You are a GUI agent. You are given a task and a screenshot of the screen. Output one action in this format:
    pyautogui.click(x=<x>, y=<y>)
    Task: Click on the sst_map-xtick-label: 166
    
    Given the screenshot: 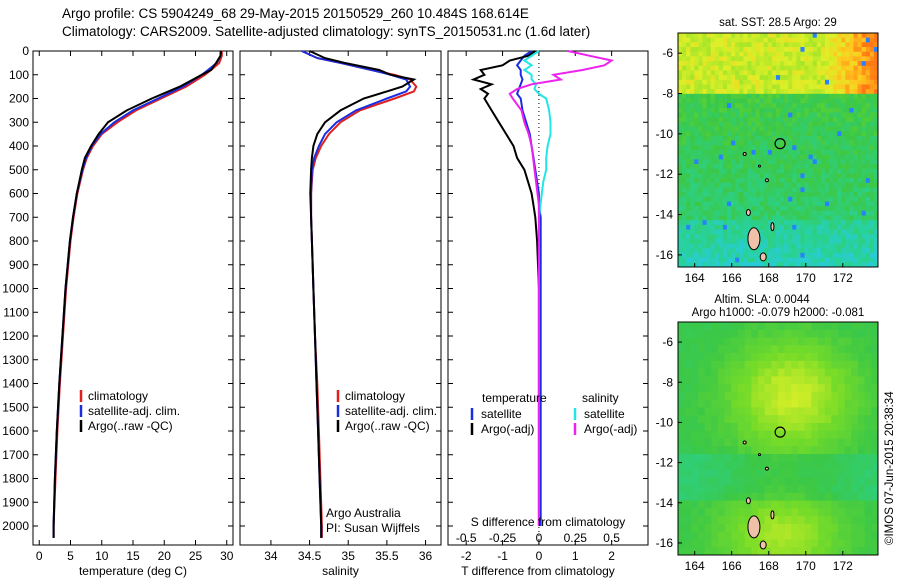 What is the action you would take?
    pyautogui.click(x=732, y=278)
    